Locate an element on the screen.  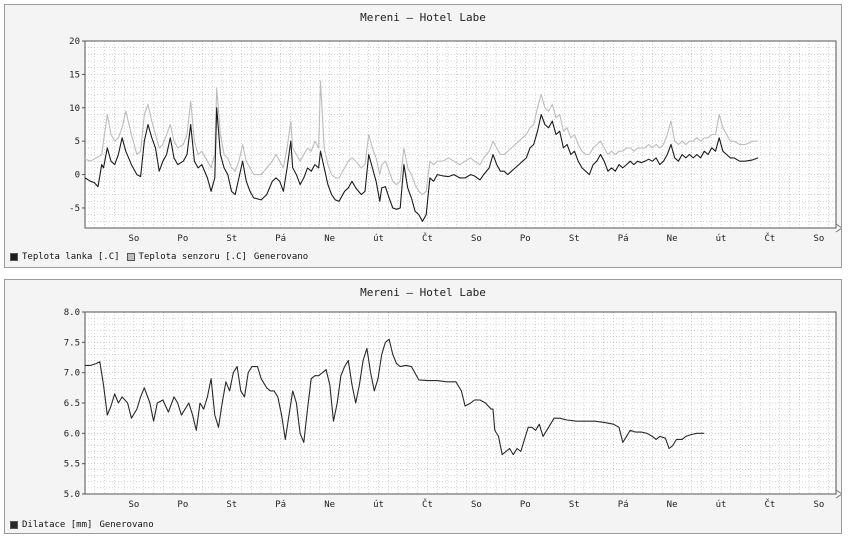
y-tick-label: 20 is located at coordinates (74, 42).